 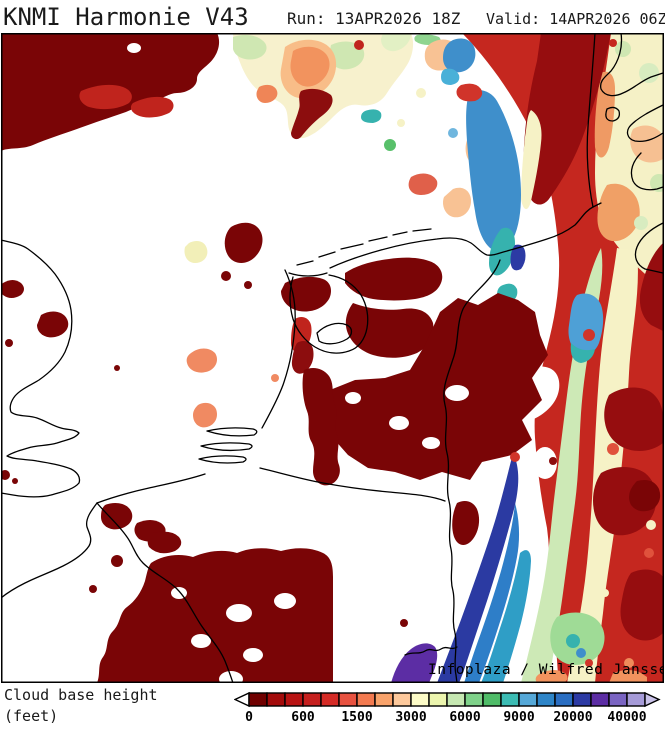 What do you see at coordinates (613, 114) in the screenshot?
I see `danish-island` at bounding box center [613, 114].